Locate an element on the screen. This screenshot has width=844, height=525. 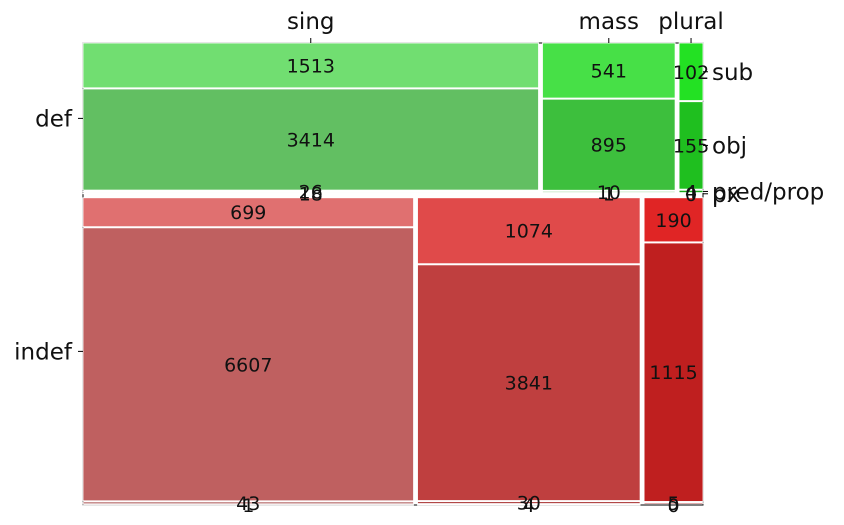
tile-def-sing-obj is located at coordinates (310, 139).